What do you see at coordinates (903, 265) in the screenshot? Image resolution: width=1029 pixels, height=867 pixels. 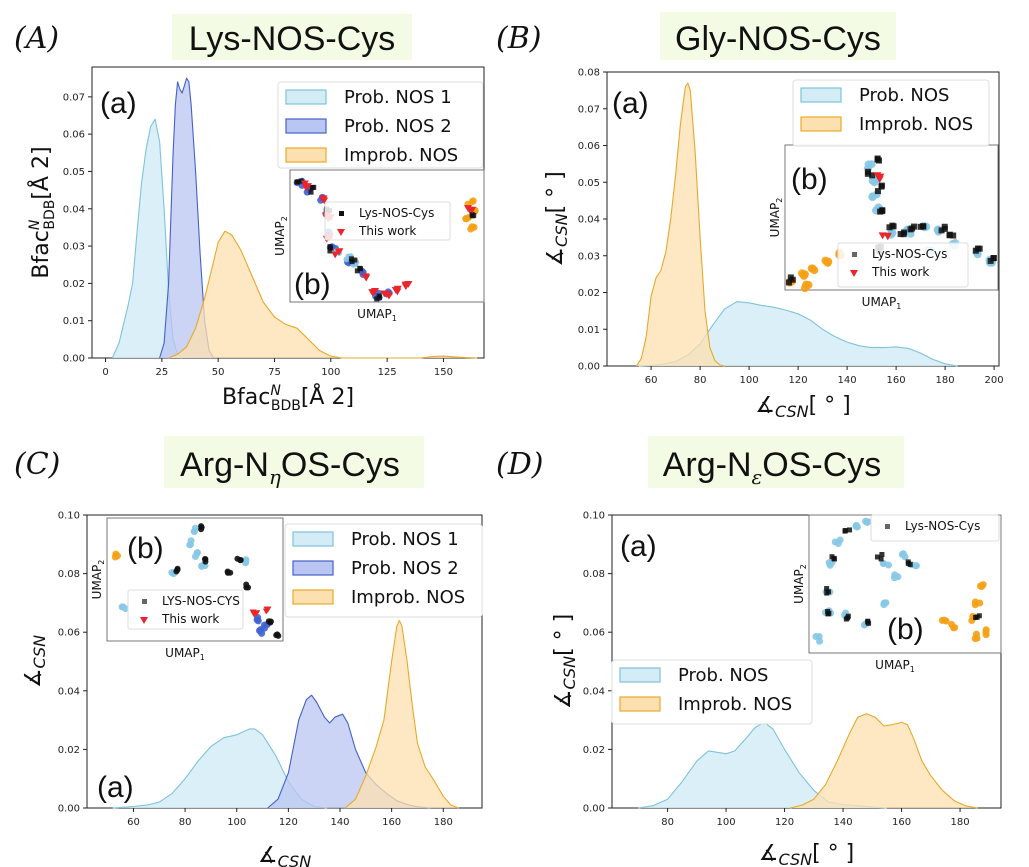 I see `inset-legend-box` at bounding box center [903, 265].